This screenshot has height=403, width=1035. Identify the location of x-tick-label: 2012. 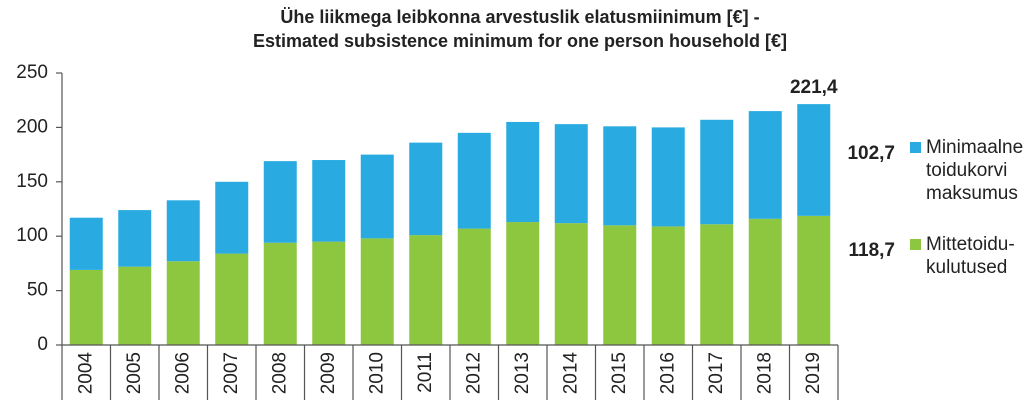
(473, 373).